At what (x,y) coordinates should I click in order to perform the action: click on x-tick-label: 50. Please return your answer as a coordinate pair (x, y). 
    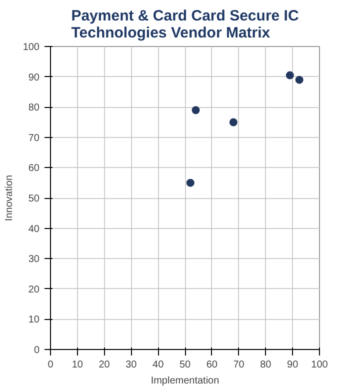
    Looking at the image, I should click on (185, 365).